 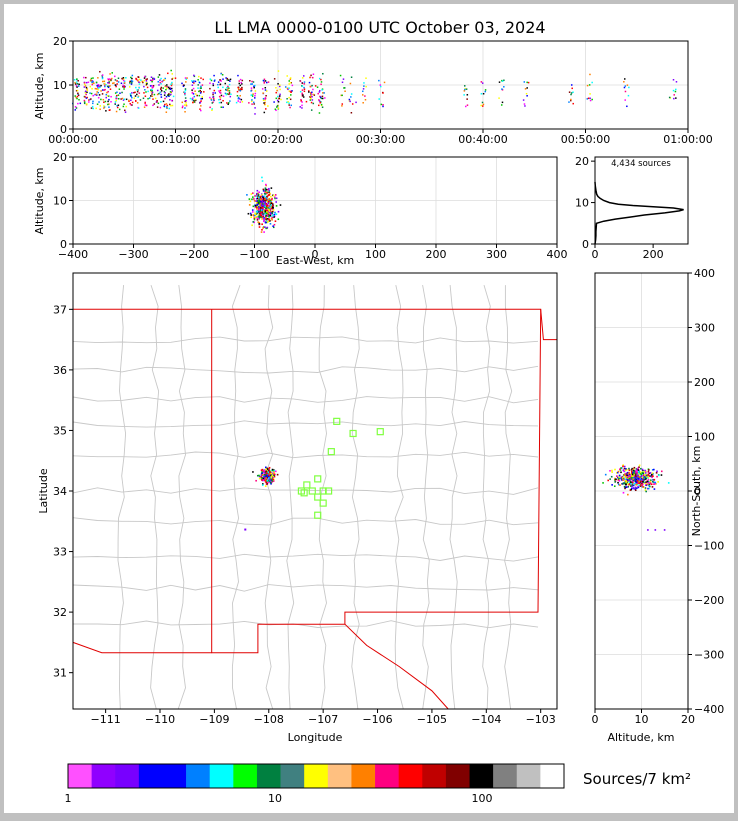 What do you see at coordinates (127, 776) in the screenshot?
I see `colorbar-bin` at bounding box center [127, 776].